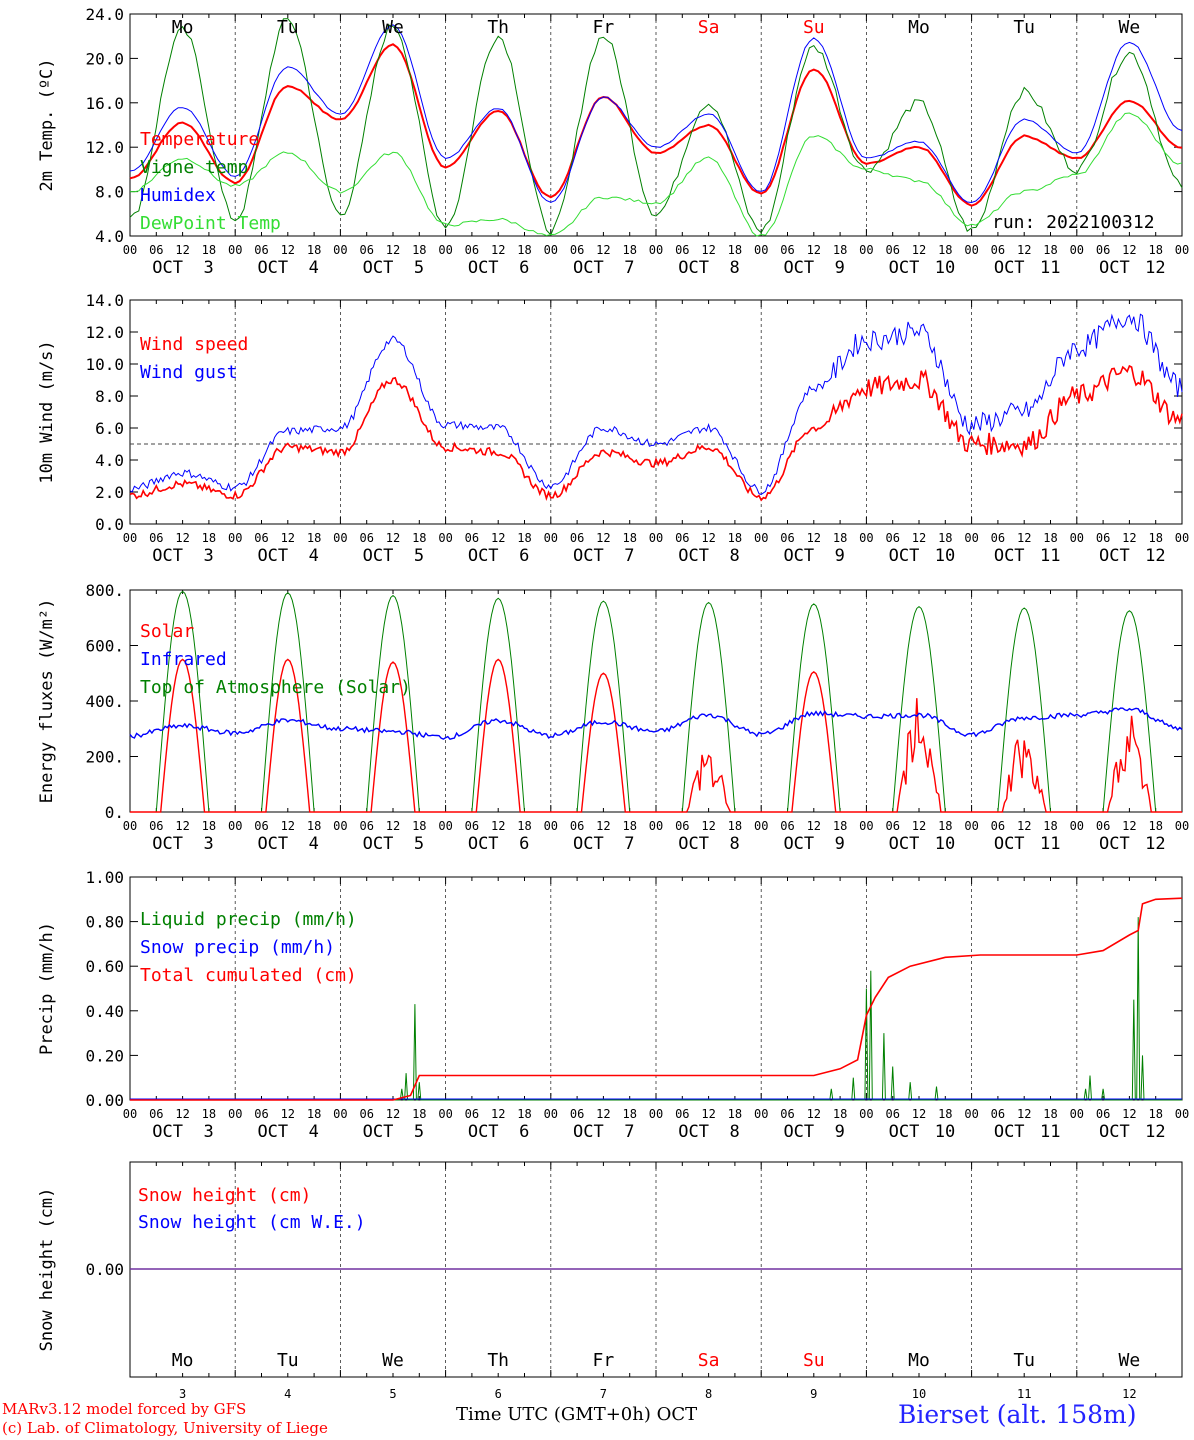 The height and width of the screenshot is (1440, 1194). What do you see at coordinates (734, 844) in the screenshot?
I see `day-label: 8` at bounding box center [734, 844].